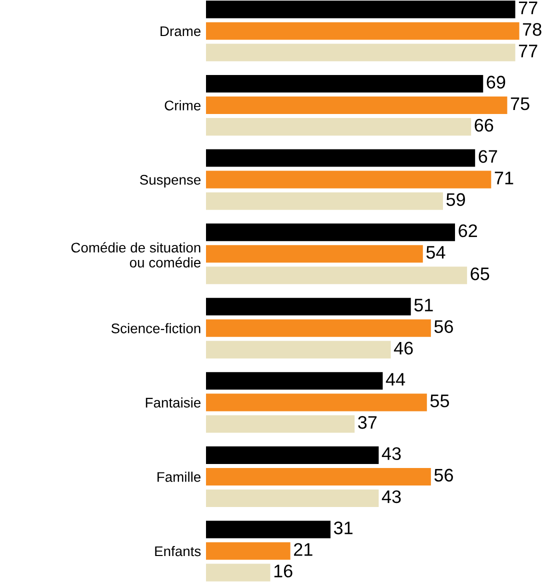 The height and width of the screenshot is (582, 560). Describe the element at coordinates (496, 82) in the screenshot. I see `data-label: 69` at that location.